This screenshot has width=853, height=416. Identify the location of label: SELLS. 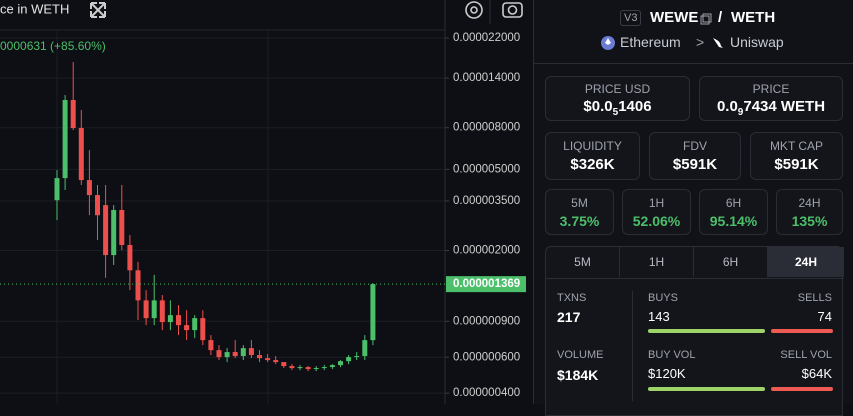
(814, 298).